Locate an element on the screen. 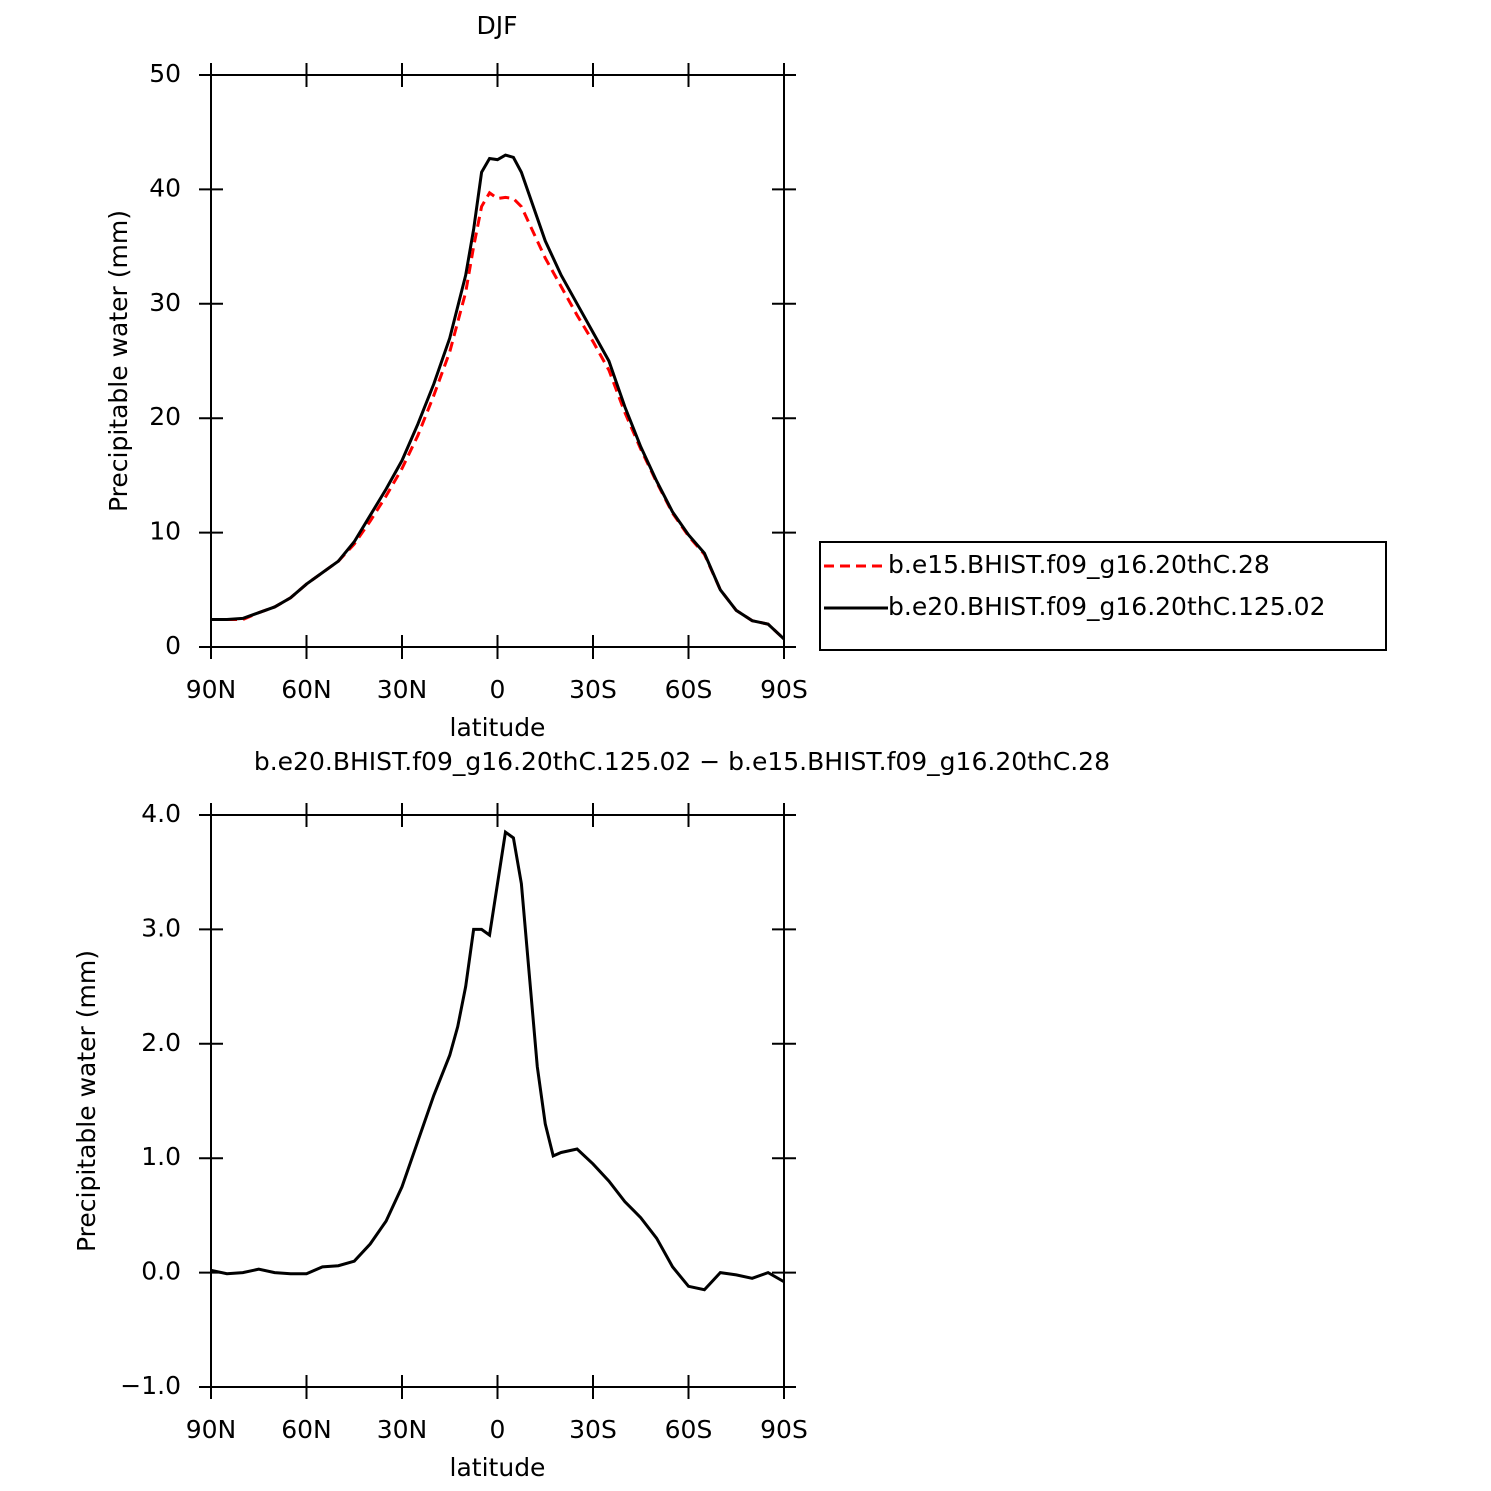 The height and width of the screenshot is (1491, 1491). y-tick-label: 0 is located at coordinates (173, 645).